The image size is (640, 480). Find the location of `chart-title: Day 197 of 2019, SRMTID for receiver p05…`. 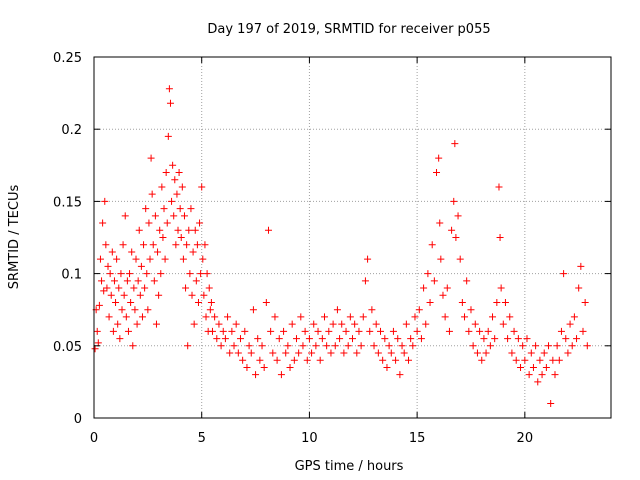

chart-title: Day 197 of 2019, SRMTID for receiver p05… is located at coordinates (348, 29).